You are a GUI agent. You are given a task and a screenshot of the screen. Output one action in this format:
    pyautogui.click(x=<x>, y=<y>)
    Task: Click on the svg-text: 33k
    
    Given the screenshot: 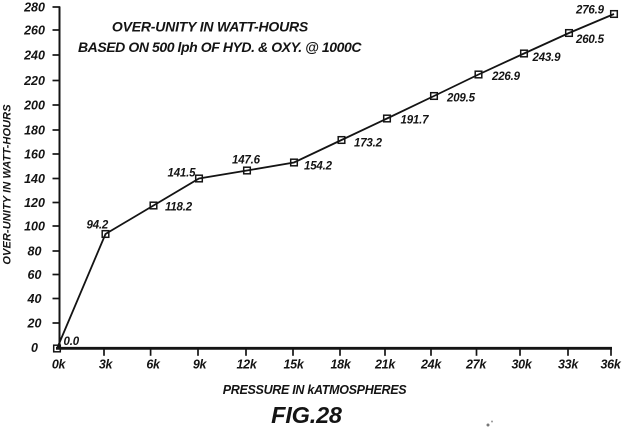 What is the action you would take?
    pyautogui.click(x=568, y=365)
    